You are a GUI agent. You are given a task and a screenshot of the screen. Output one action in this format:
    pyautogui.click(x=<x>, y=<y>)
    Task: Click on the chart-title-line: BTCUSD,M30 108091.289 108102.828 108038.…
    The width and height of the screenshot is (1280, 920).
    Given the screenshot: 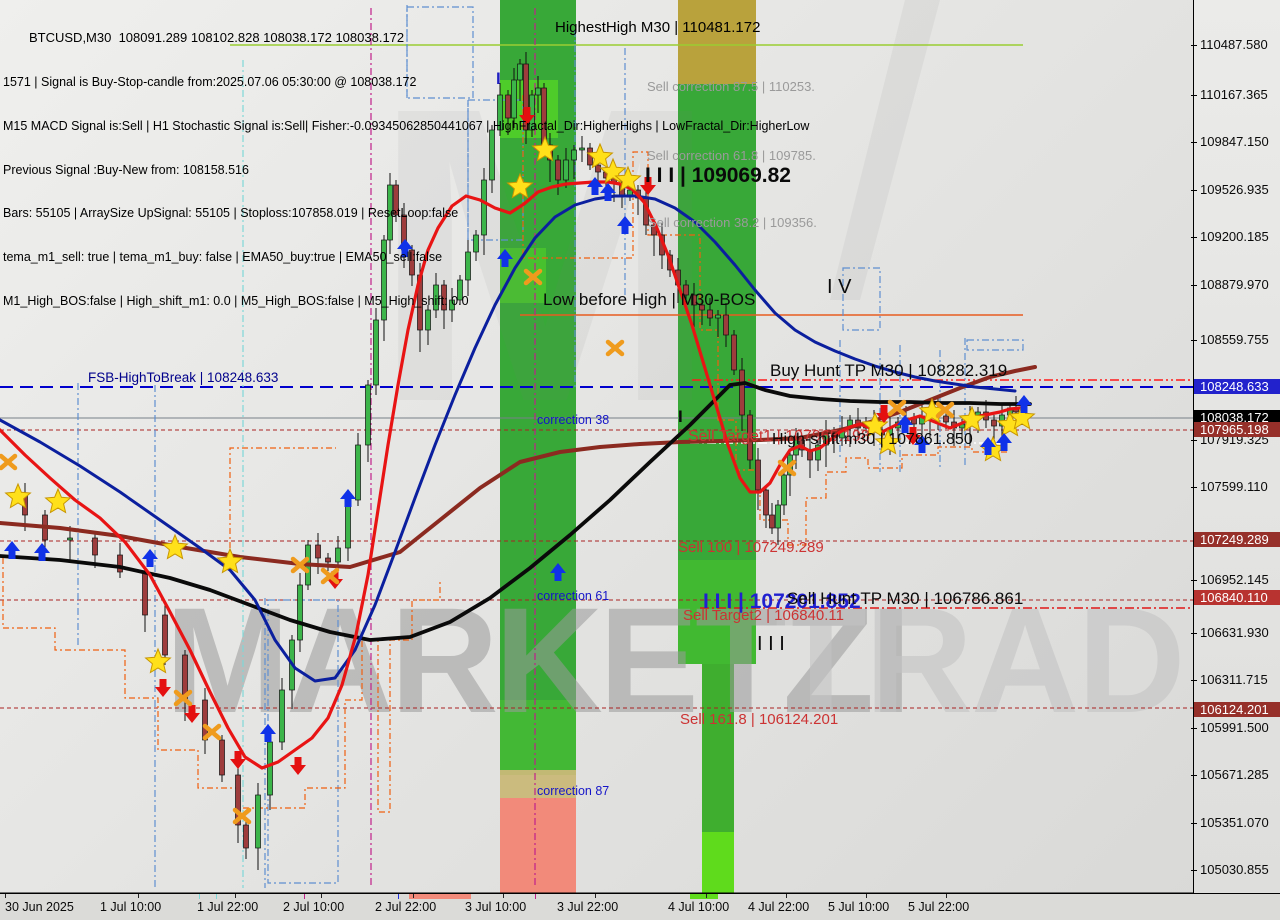 What is the action you would take?
    pyautogui.click(x=217, y=38)
    